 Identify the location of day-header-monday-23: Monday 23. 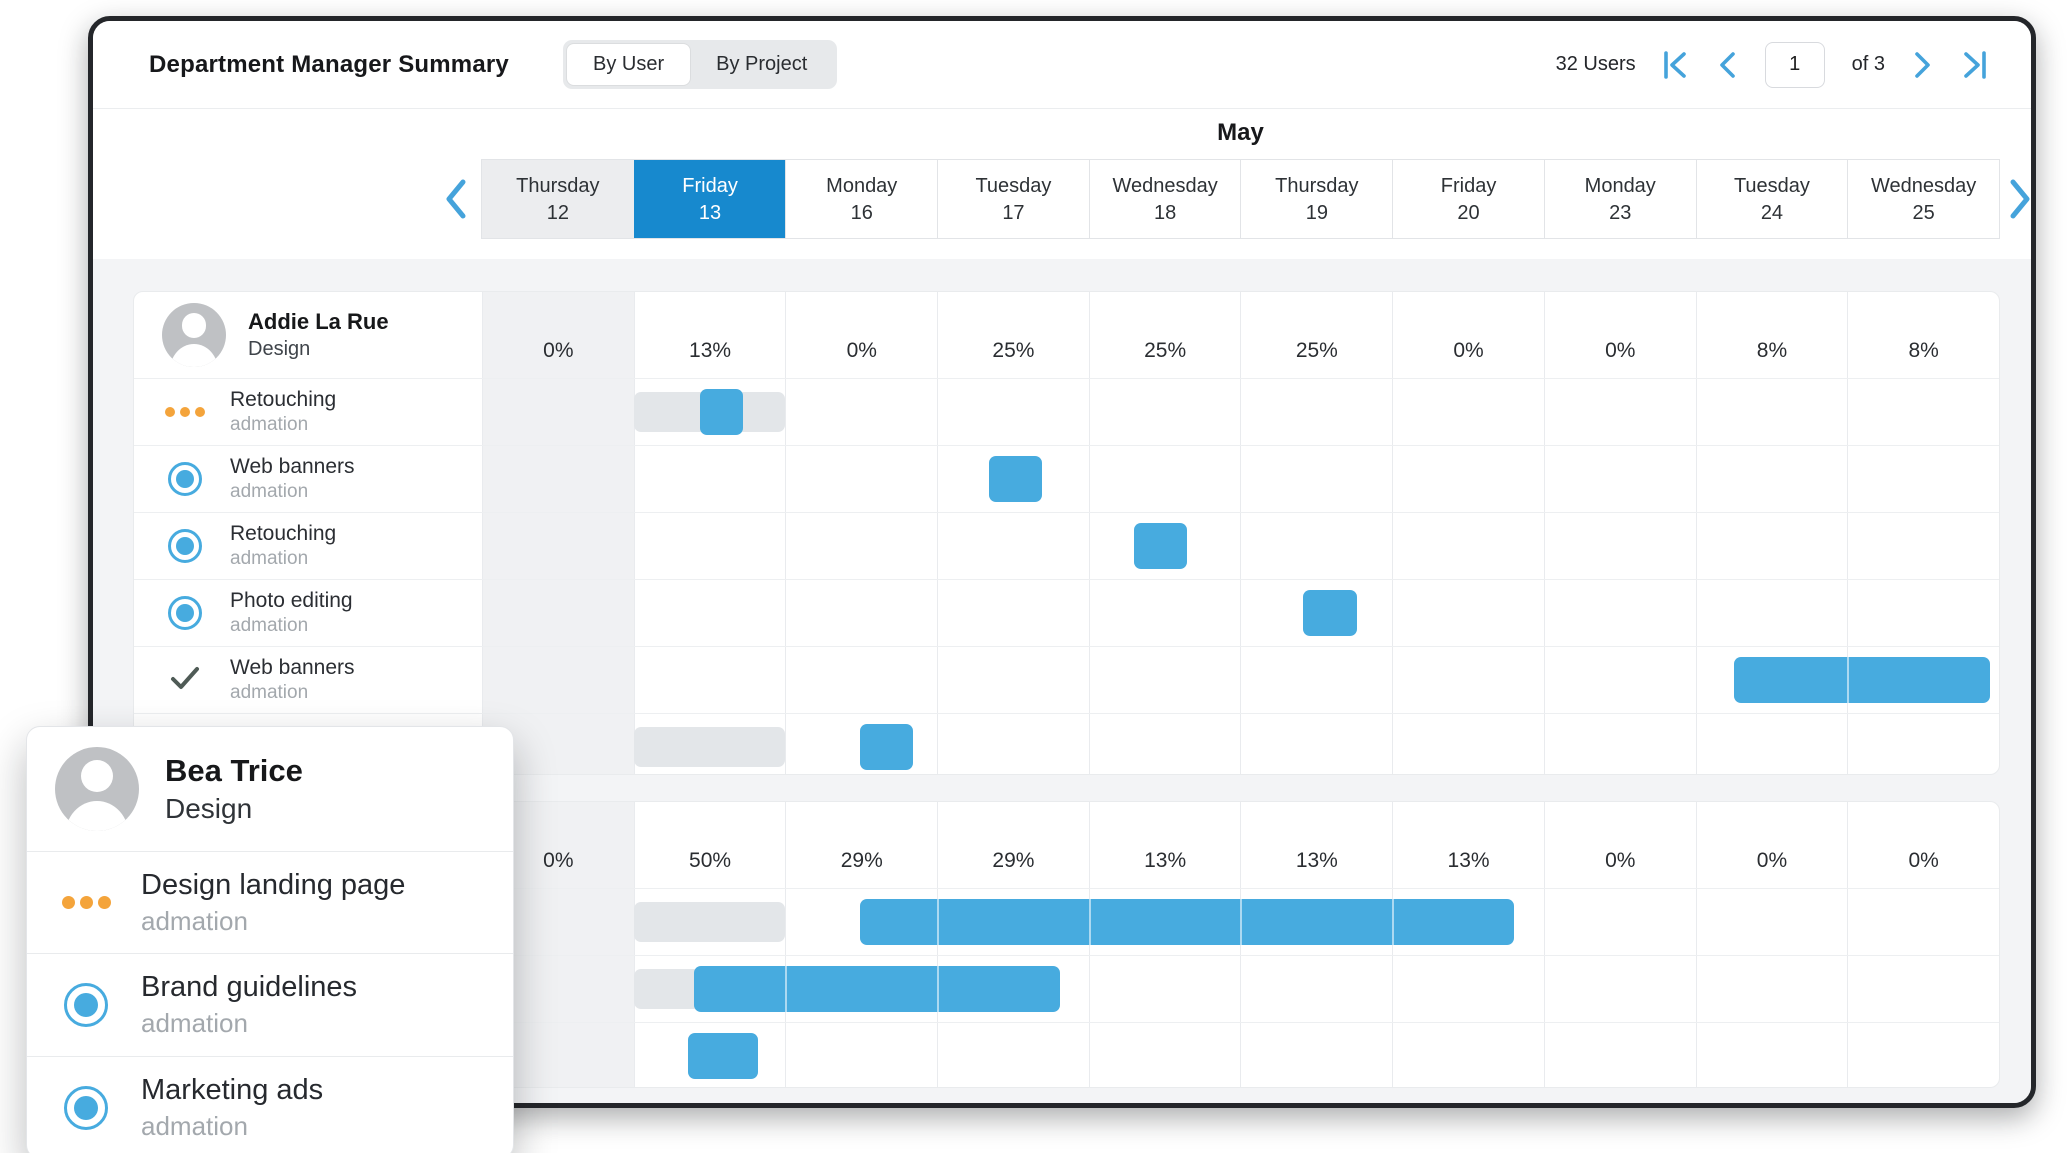
(1619, 199).